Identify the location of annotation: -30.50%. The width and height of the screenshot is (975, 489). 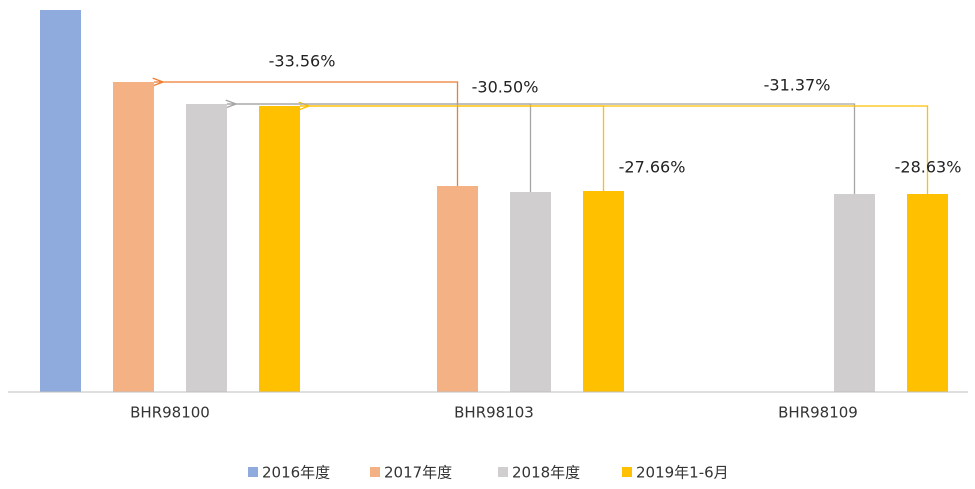
(505, 87).